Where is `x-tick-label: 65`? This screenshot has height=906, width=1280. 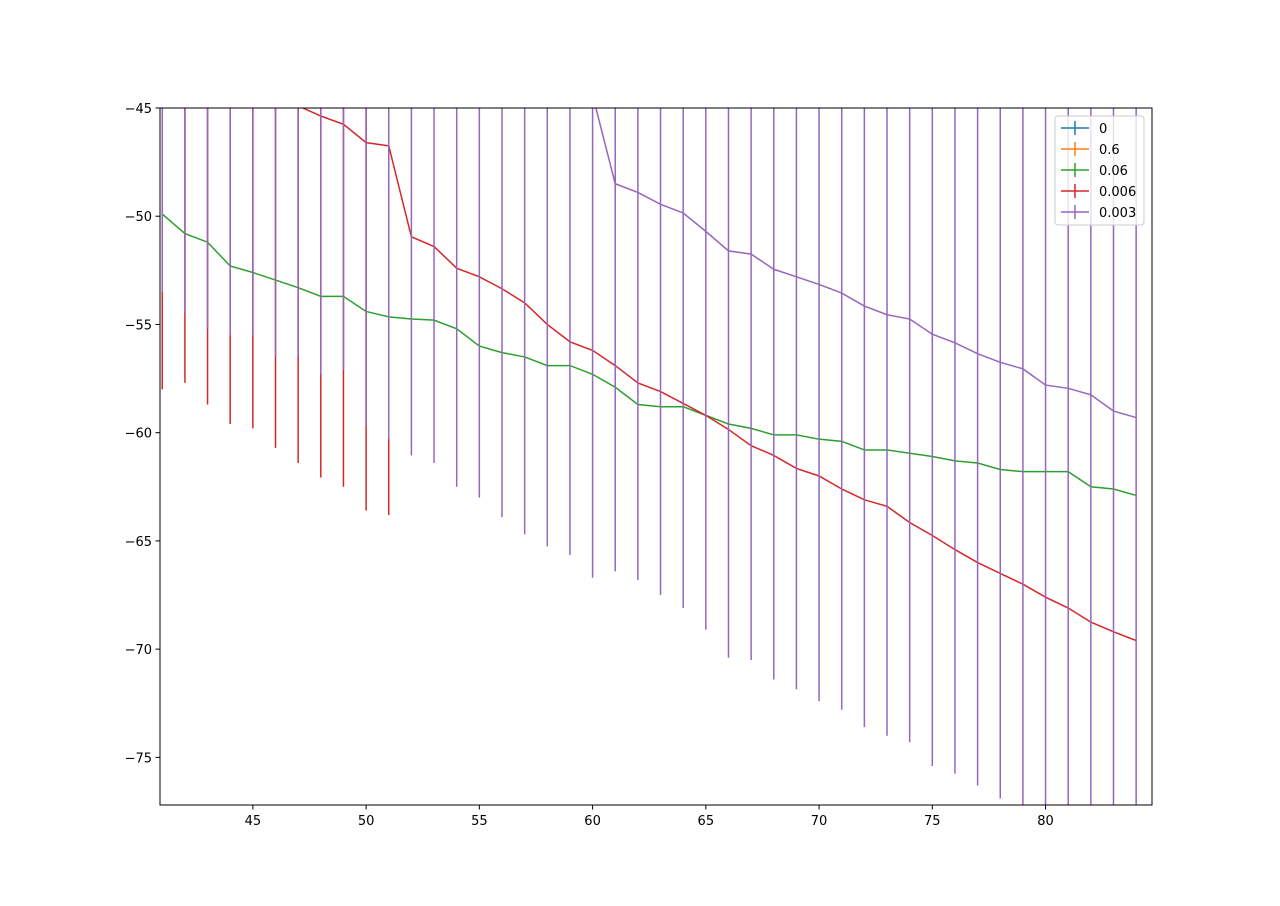
x-tick-label: 65 is located at coordinates (706, 821).